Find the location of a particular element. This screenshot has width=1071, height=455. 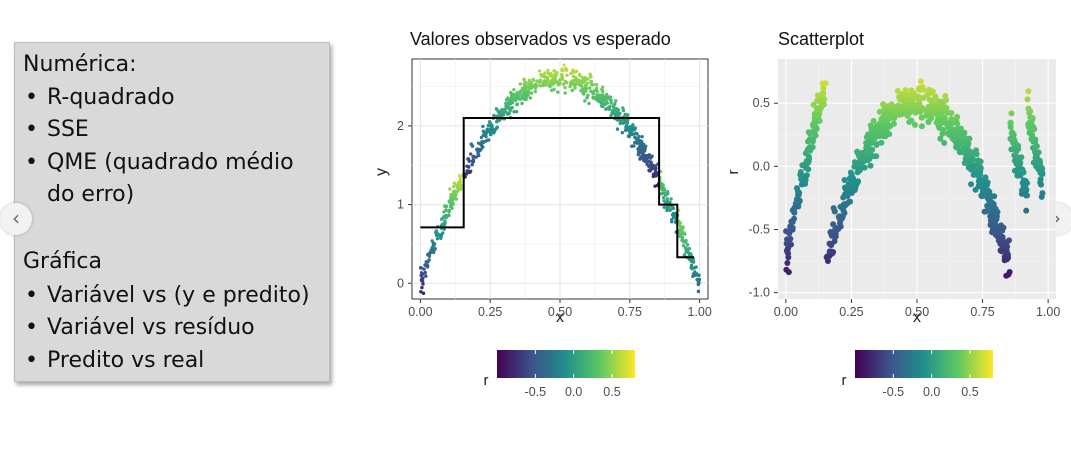

x-tick-label: 0.00 is located at coordinates (786, 312).